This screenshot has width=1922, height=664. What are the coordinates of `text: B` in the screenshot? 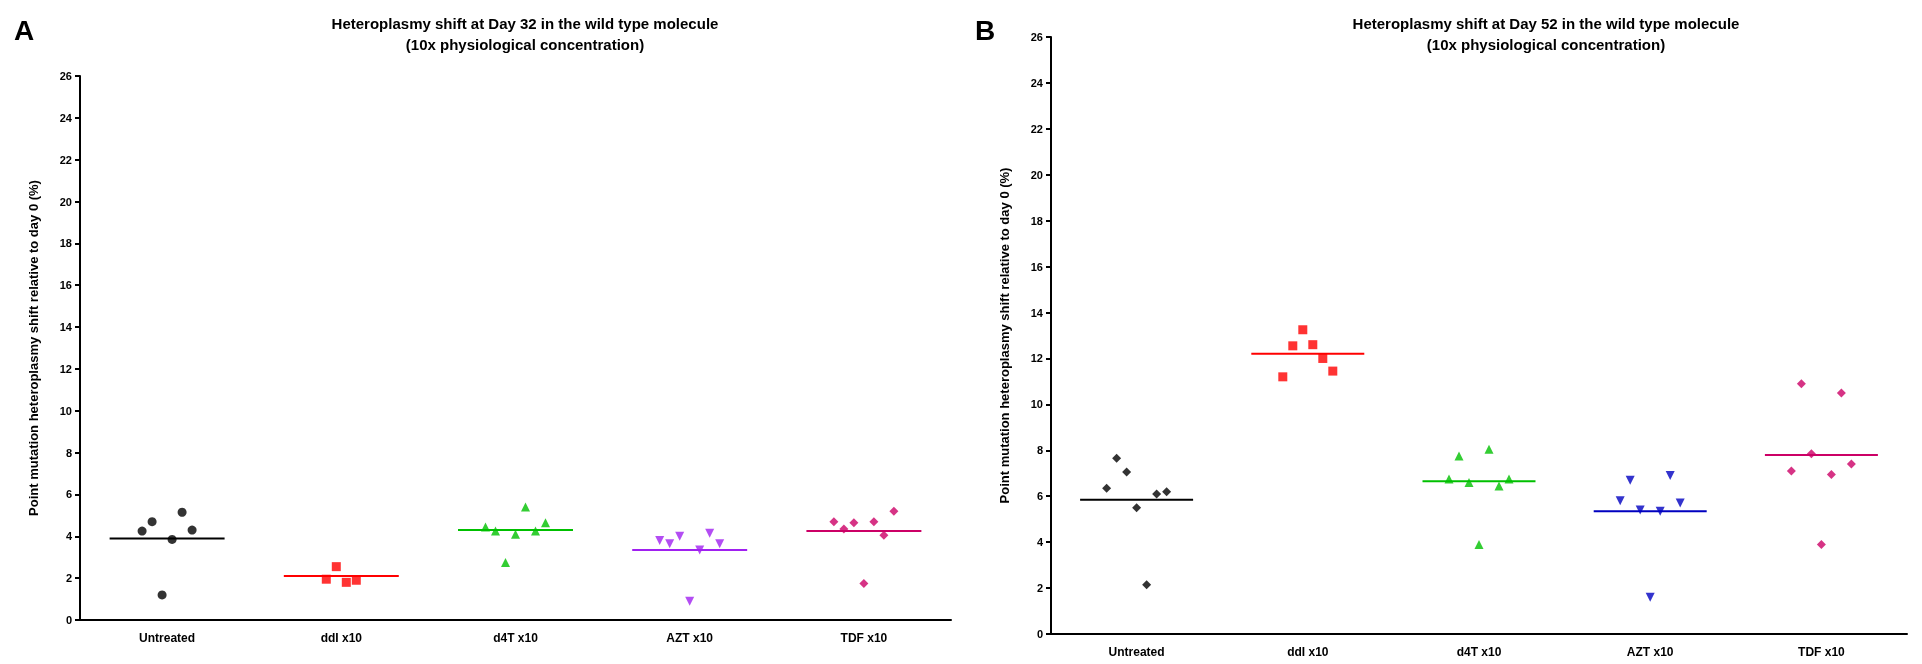 It's located at (985, 30).